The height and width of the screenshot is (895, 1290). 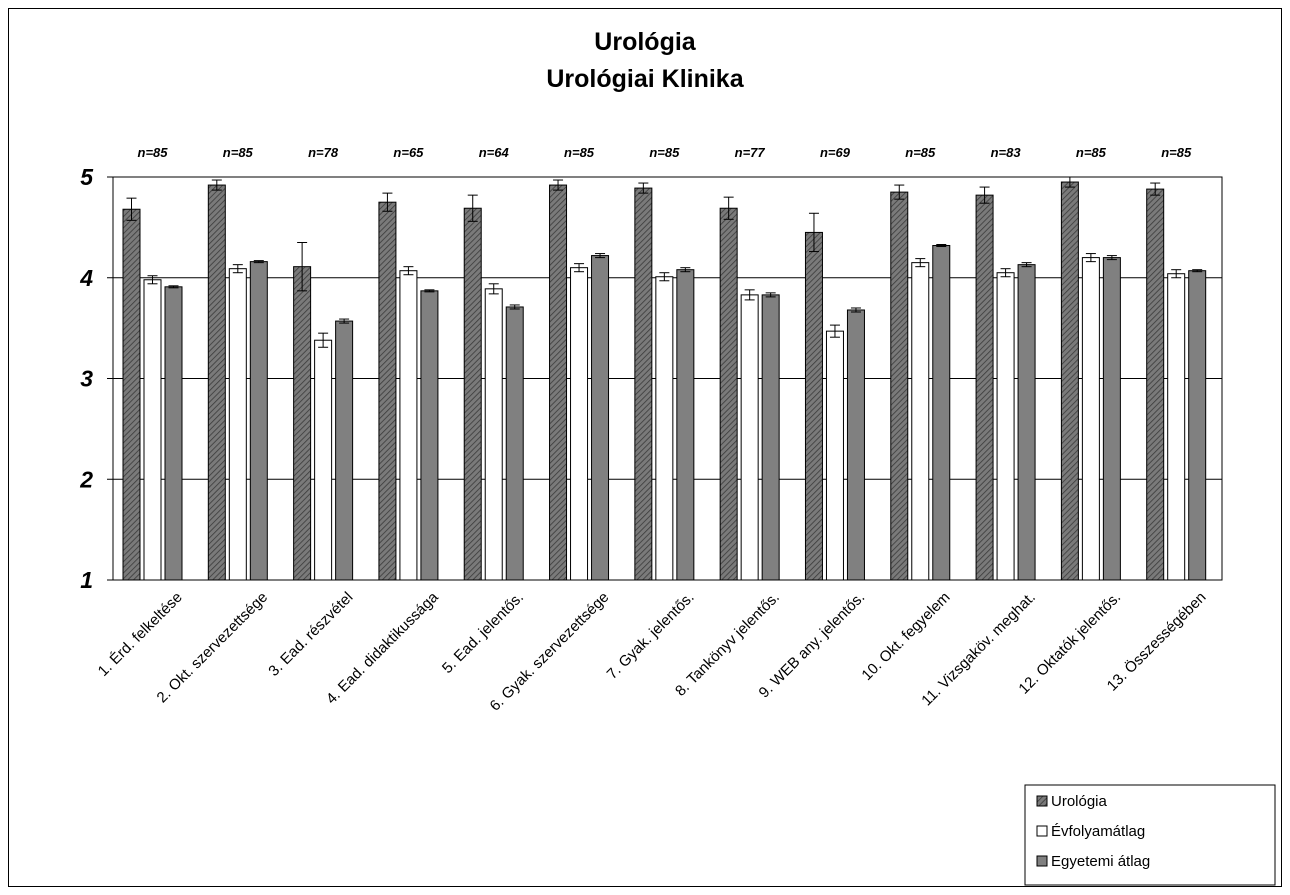 I want to click on x-tick-label: 1. Érd. felkeltése, so click(x=140, y=634).